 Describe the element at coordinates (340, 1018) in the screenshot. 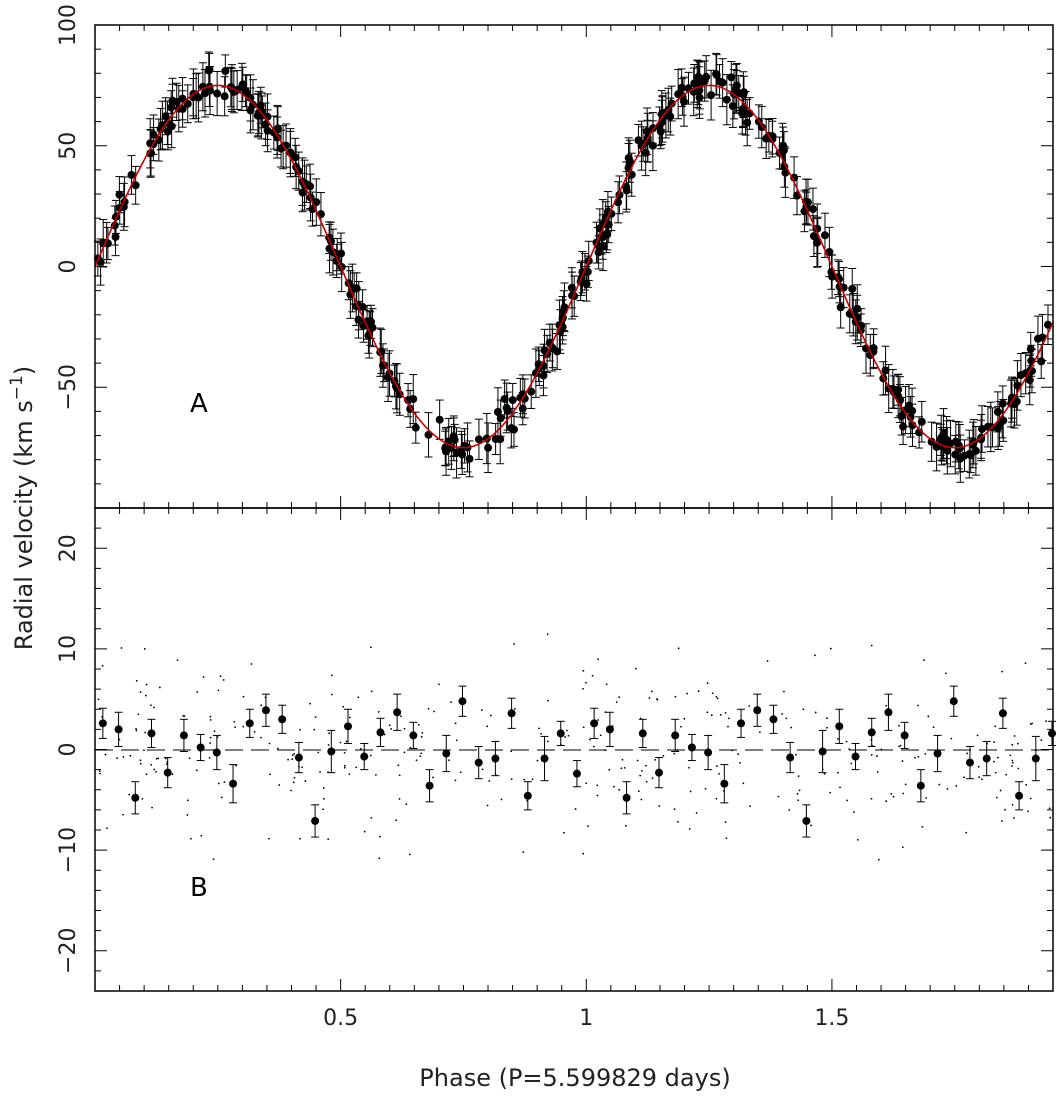

I see `x-tick-label: 0.5` at that location.